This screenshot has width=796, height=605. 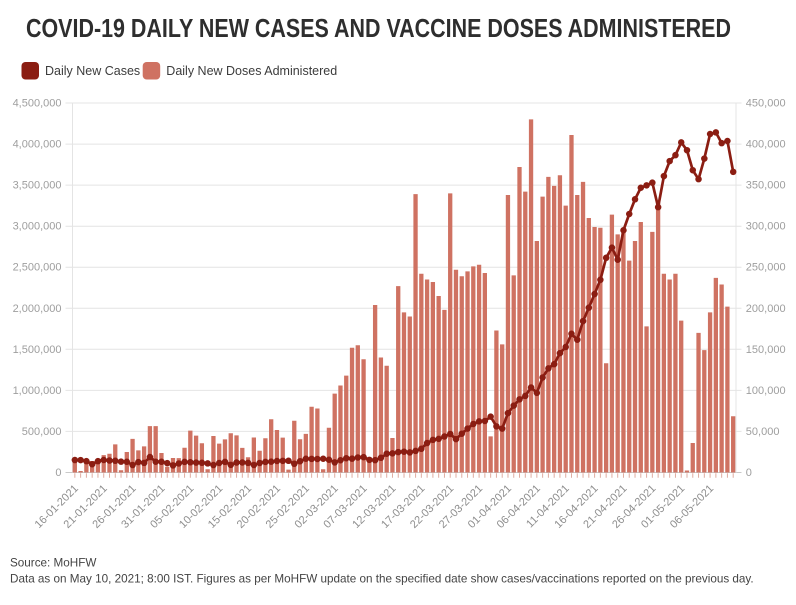 I want to click on svg-text: 300,000, so click(x=766, y=227).